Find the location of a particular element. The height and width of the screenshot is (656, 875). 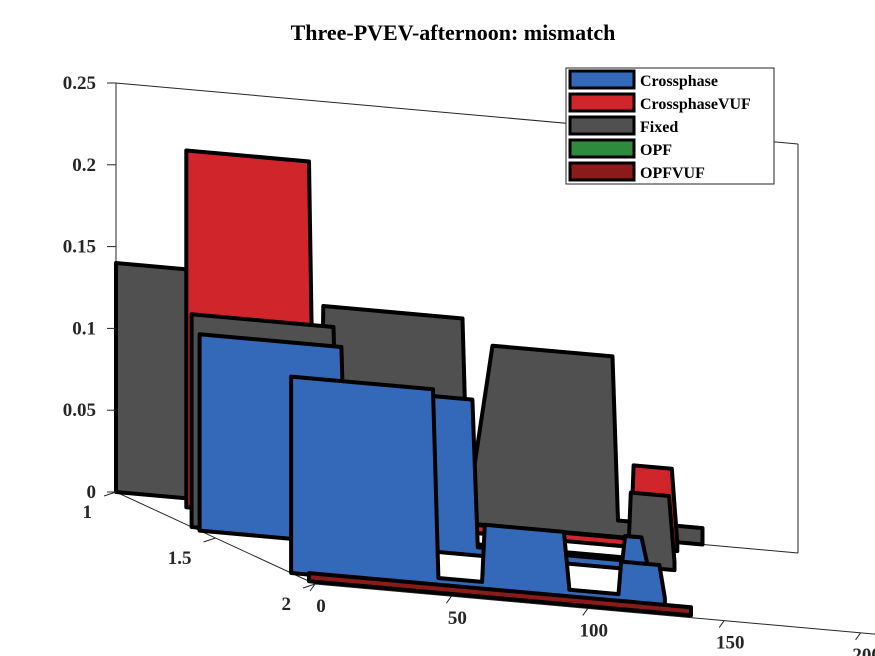

x-tick-label: 0 is located at coordinates (321, 606).